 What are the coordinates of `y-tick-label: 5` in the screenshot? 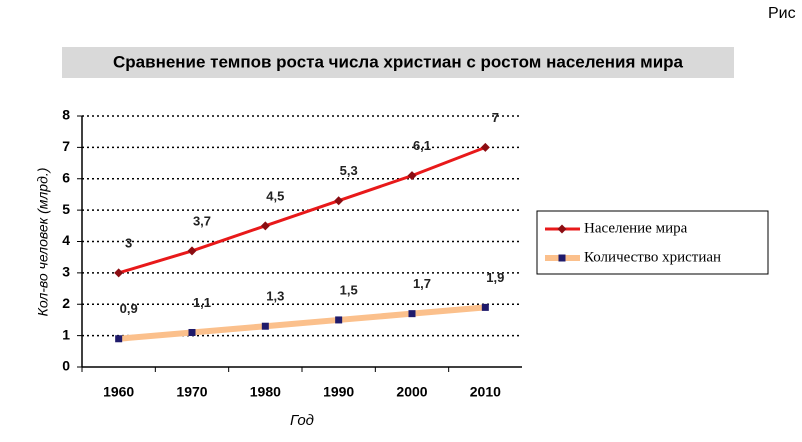 It's located at (66, 209).